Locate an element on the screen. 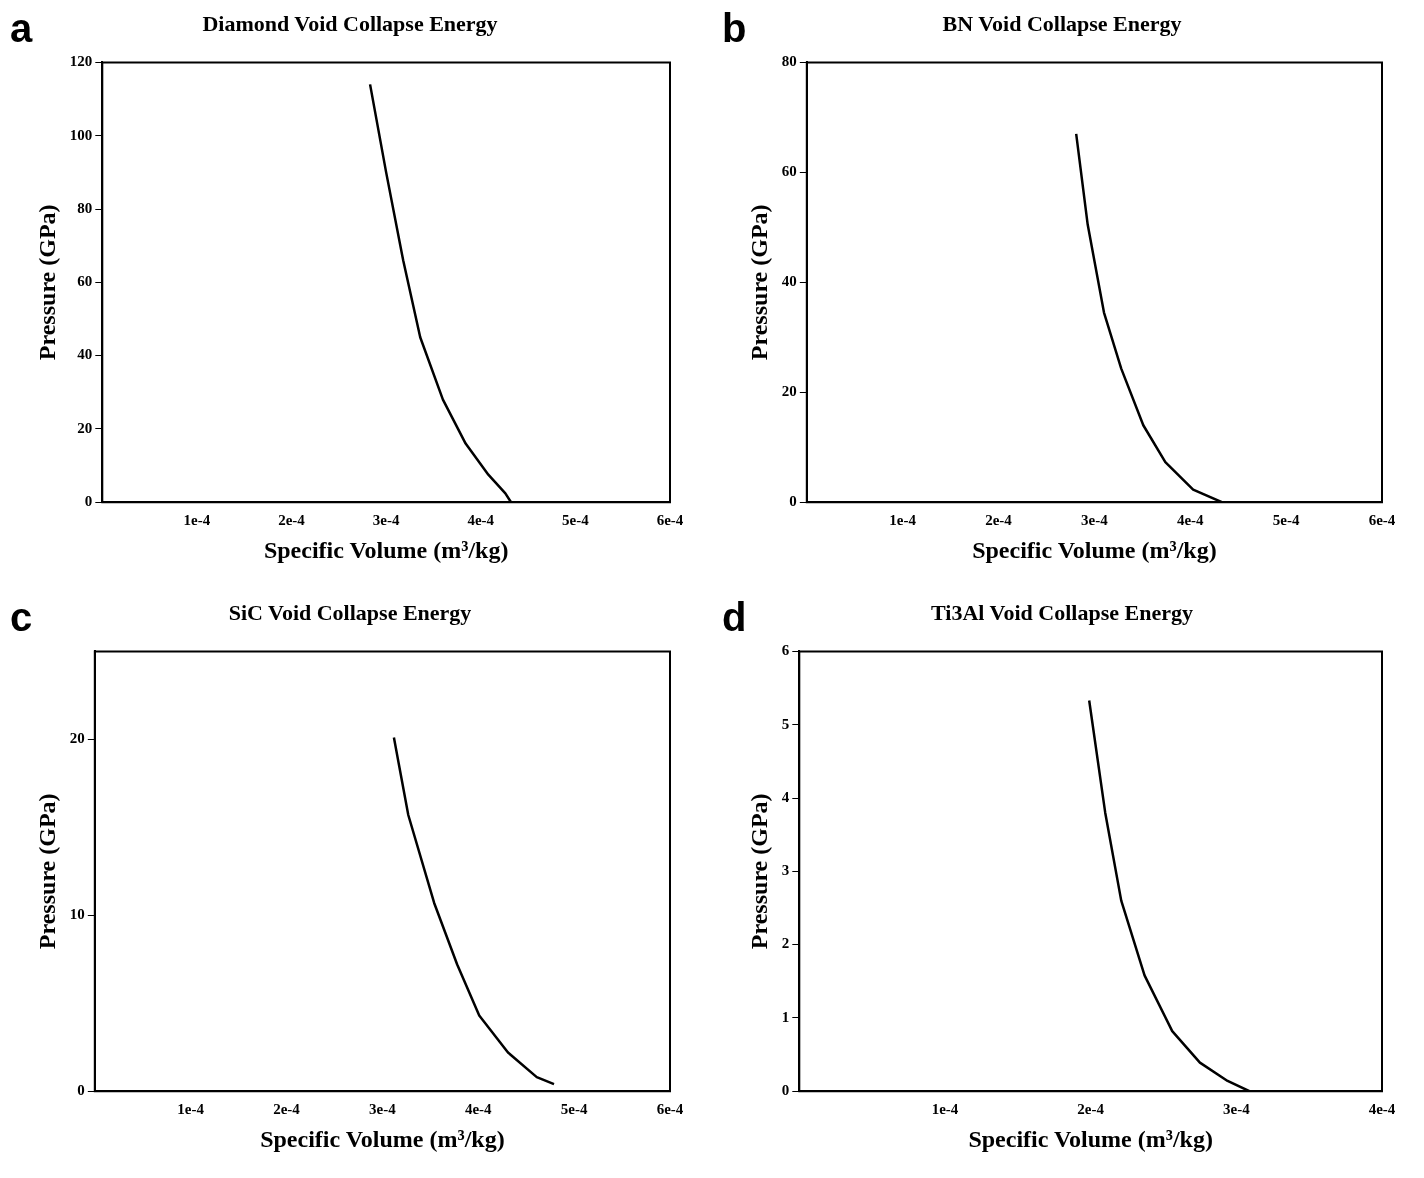 This screenshot has height=1178, width=1424. text: a is located at coordinates (21, 28).